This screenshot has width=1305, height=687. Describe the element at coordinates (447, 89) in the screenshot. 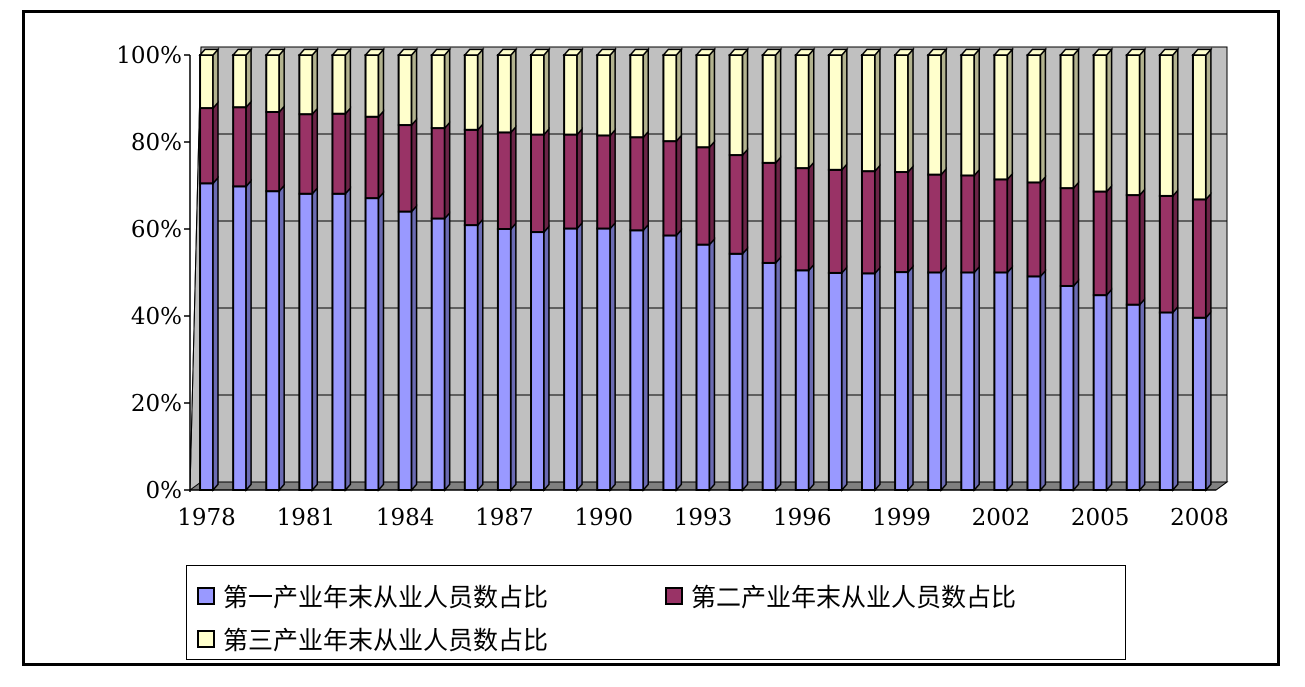

I see `bar-1985-series-3-side` at that location.